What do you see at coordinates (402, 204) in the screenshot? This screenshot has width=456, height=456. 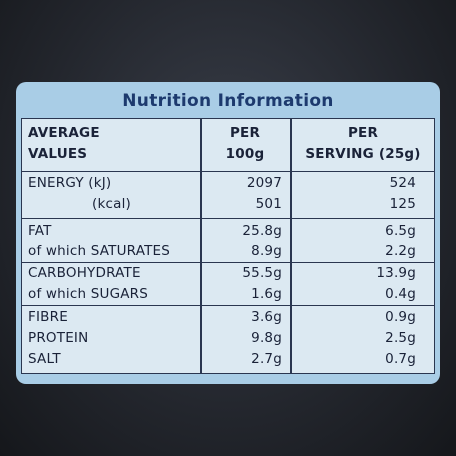 I see `per-serving: 125` at bounding box center [402, 204].